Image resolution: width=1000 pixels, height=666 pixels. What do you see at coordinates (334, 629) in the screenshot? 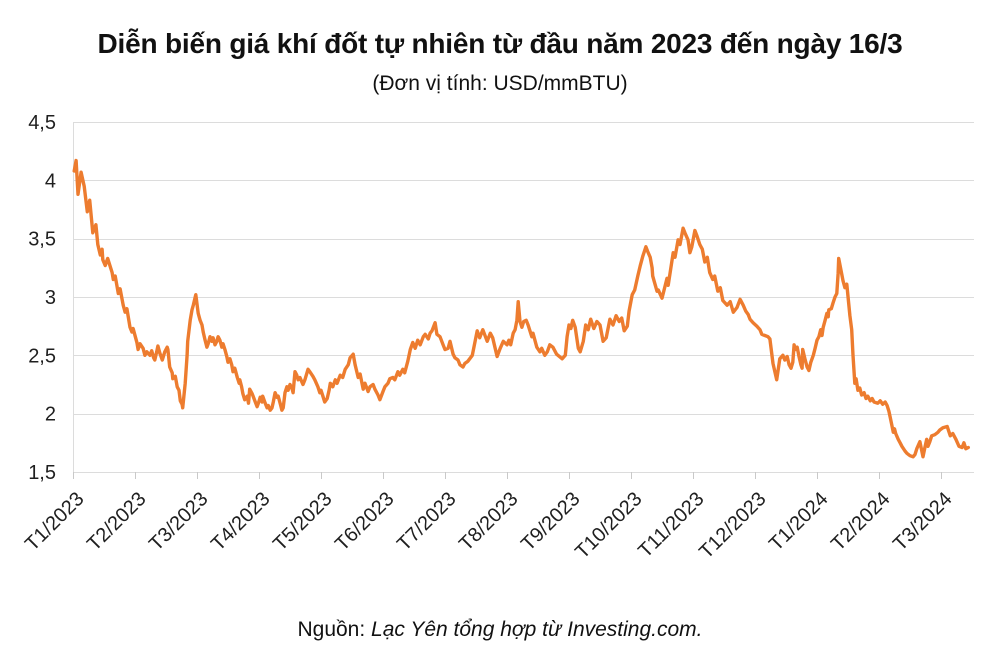
I see `source-prefix: Nguồn:` at bounding box center [334, 629].